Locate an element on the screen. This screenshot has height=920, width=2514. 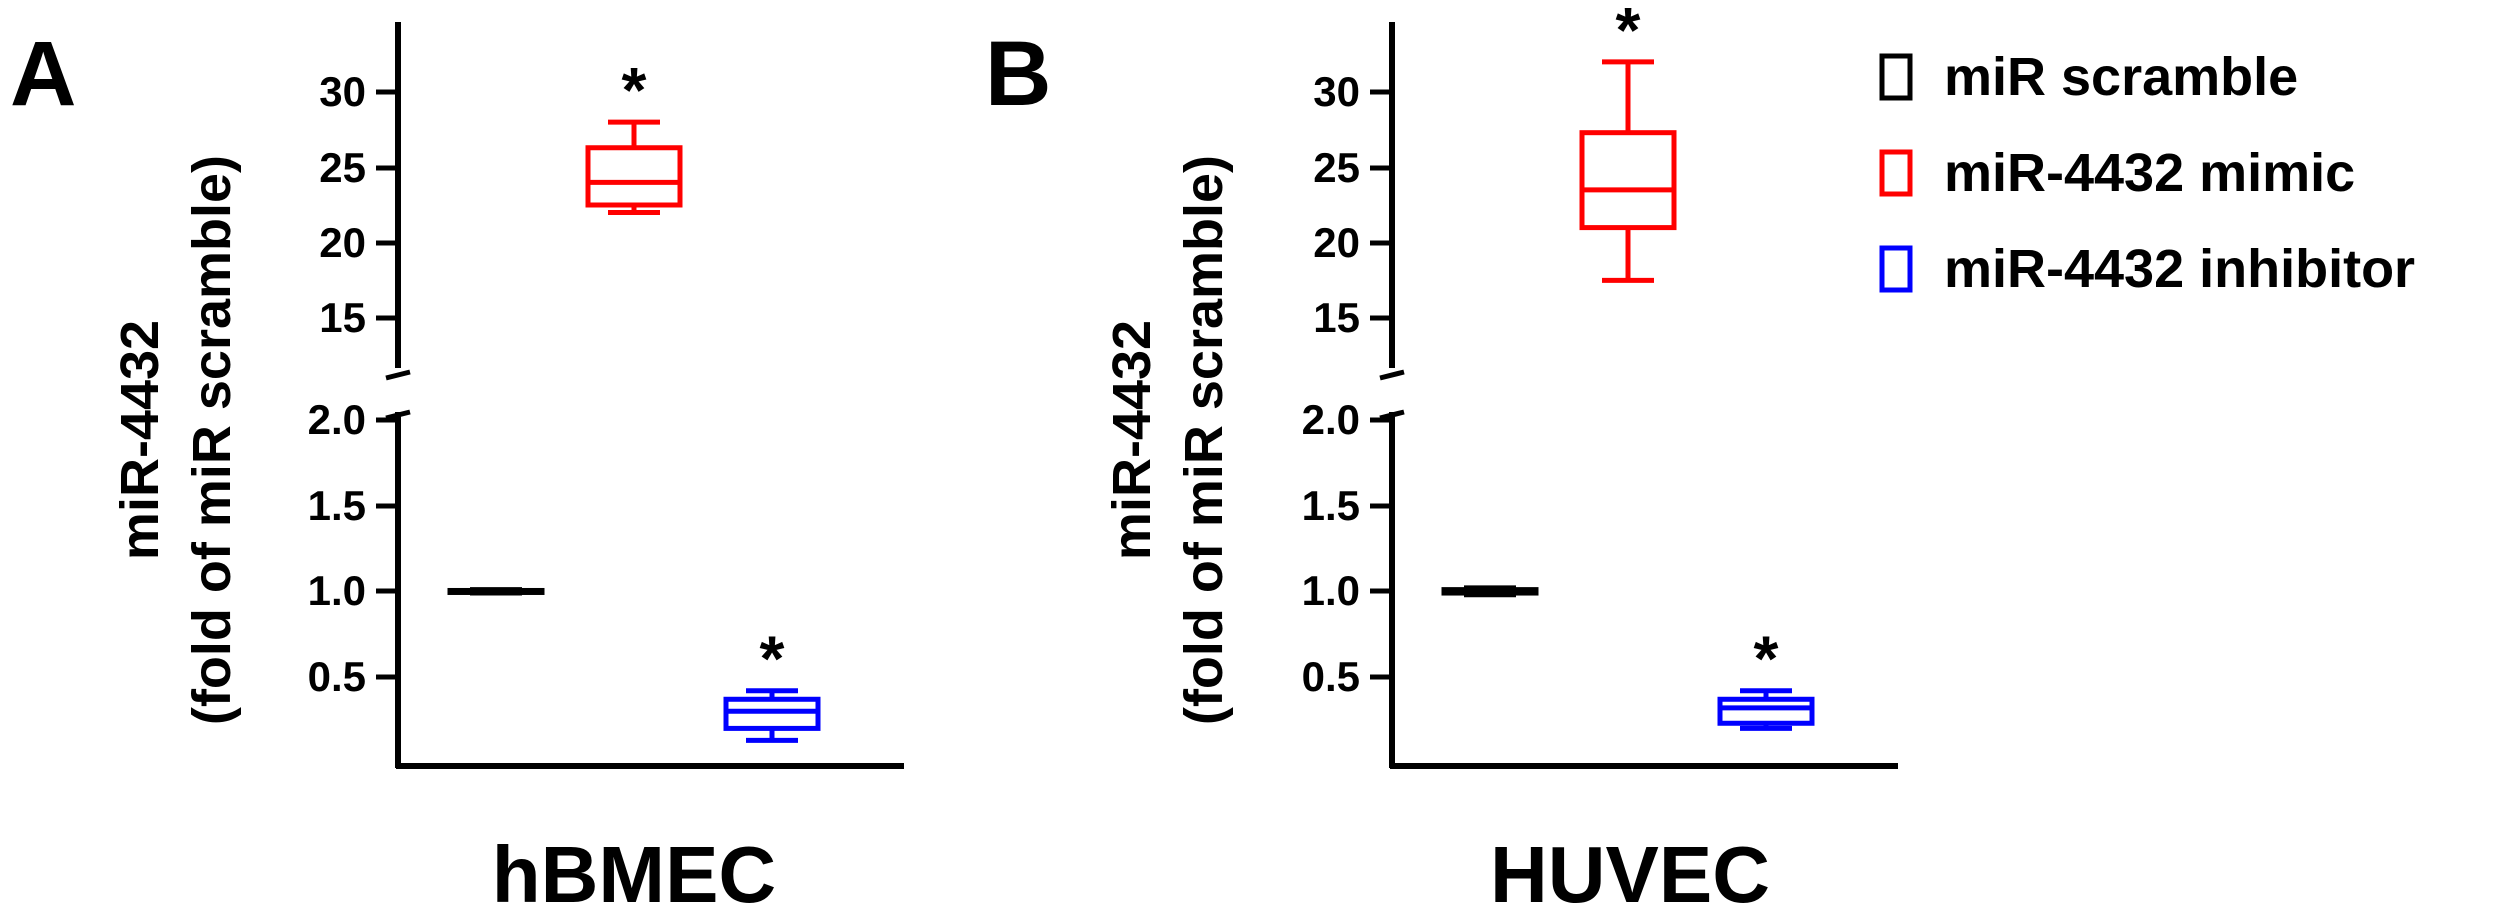
x-axis-label: hBMEC is located at coordinates (634, 874).